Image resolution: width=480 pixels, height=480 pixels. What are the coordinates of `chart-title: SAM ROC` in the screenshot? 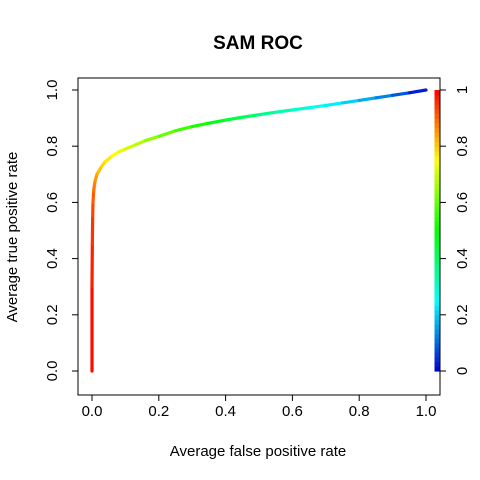 It's located at (258, 43).